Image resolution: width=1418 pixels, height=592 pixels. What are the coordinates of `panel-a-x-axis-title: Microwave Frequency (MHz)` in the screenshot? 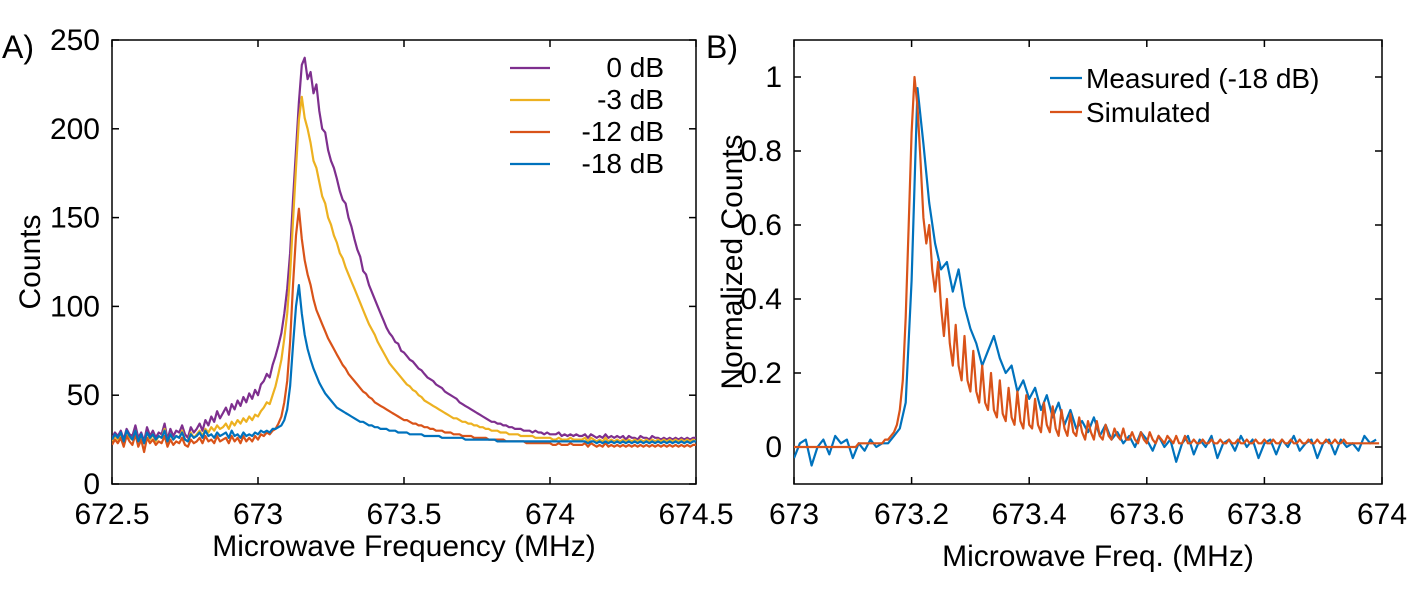 It's located at (403, 546).